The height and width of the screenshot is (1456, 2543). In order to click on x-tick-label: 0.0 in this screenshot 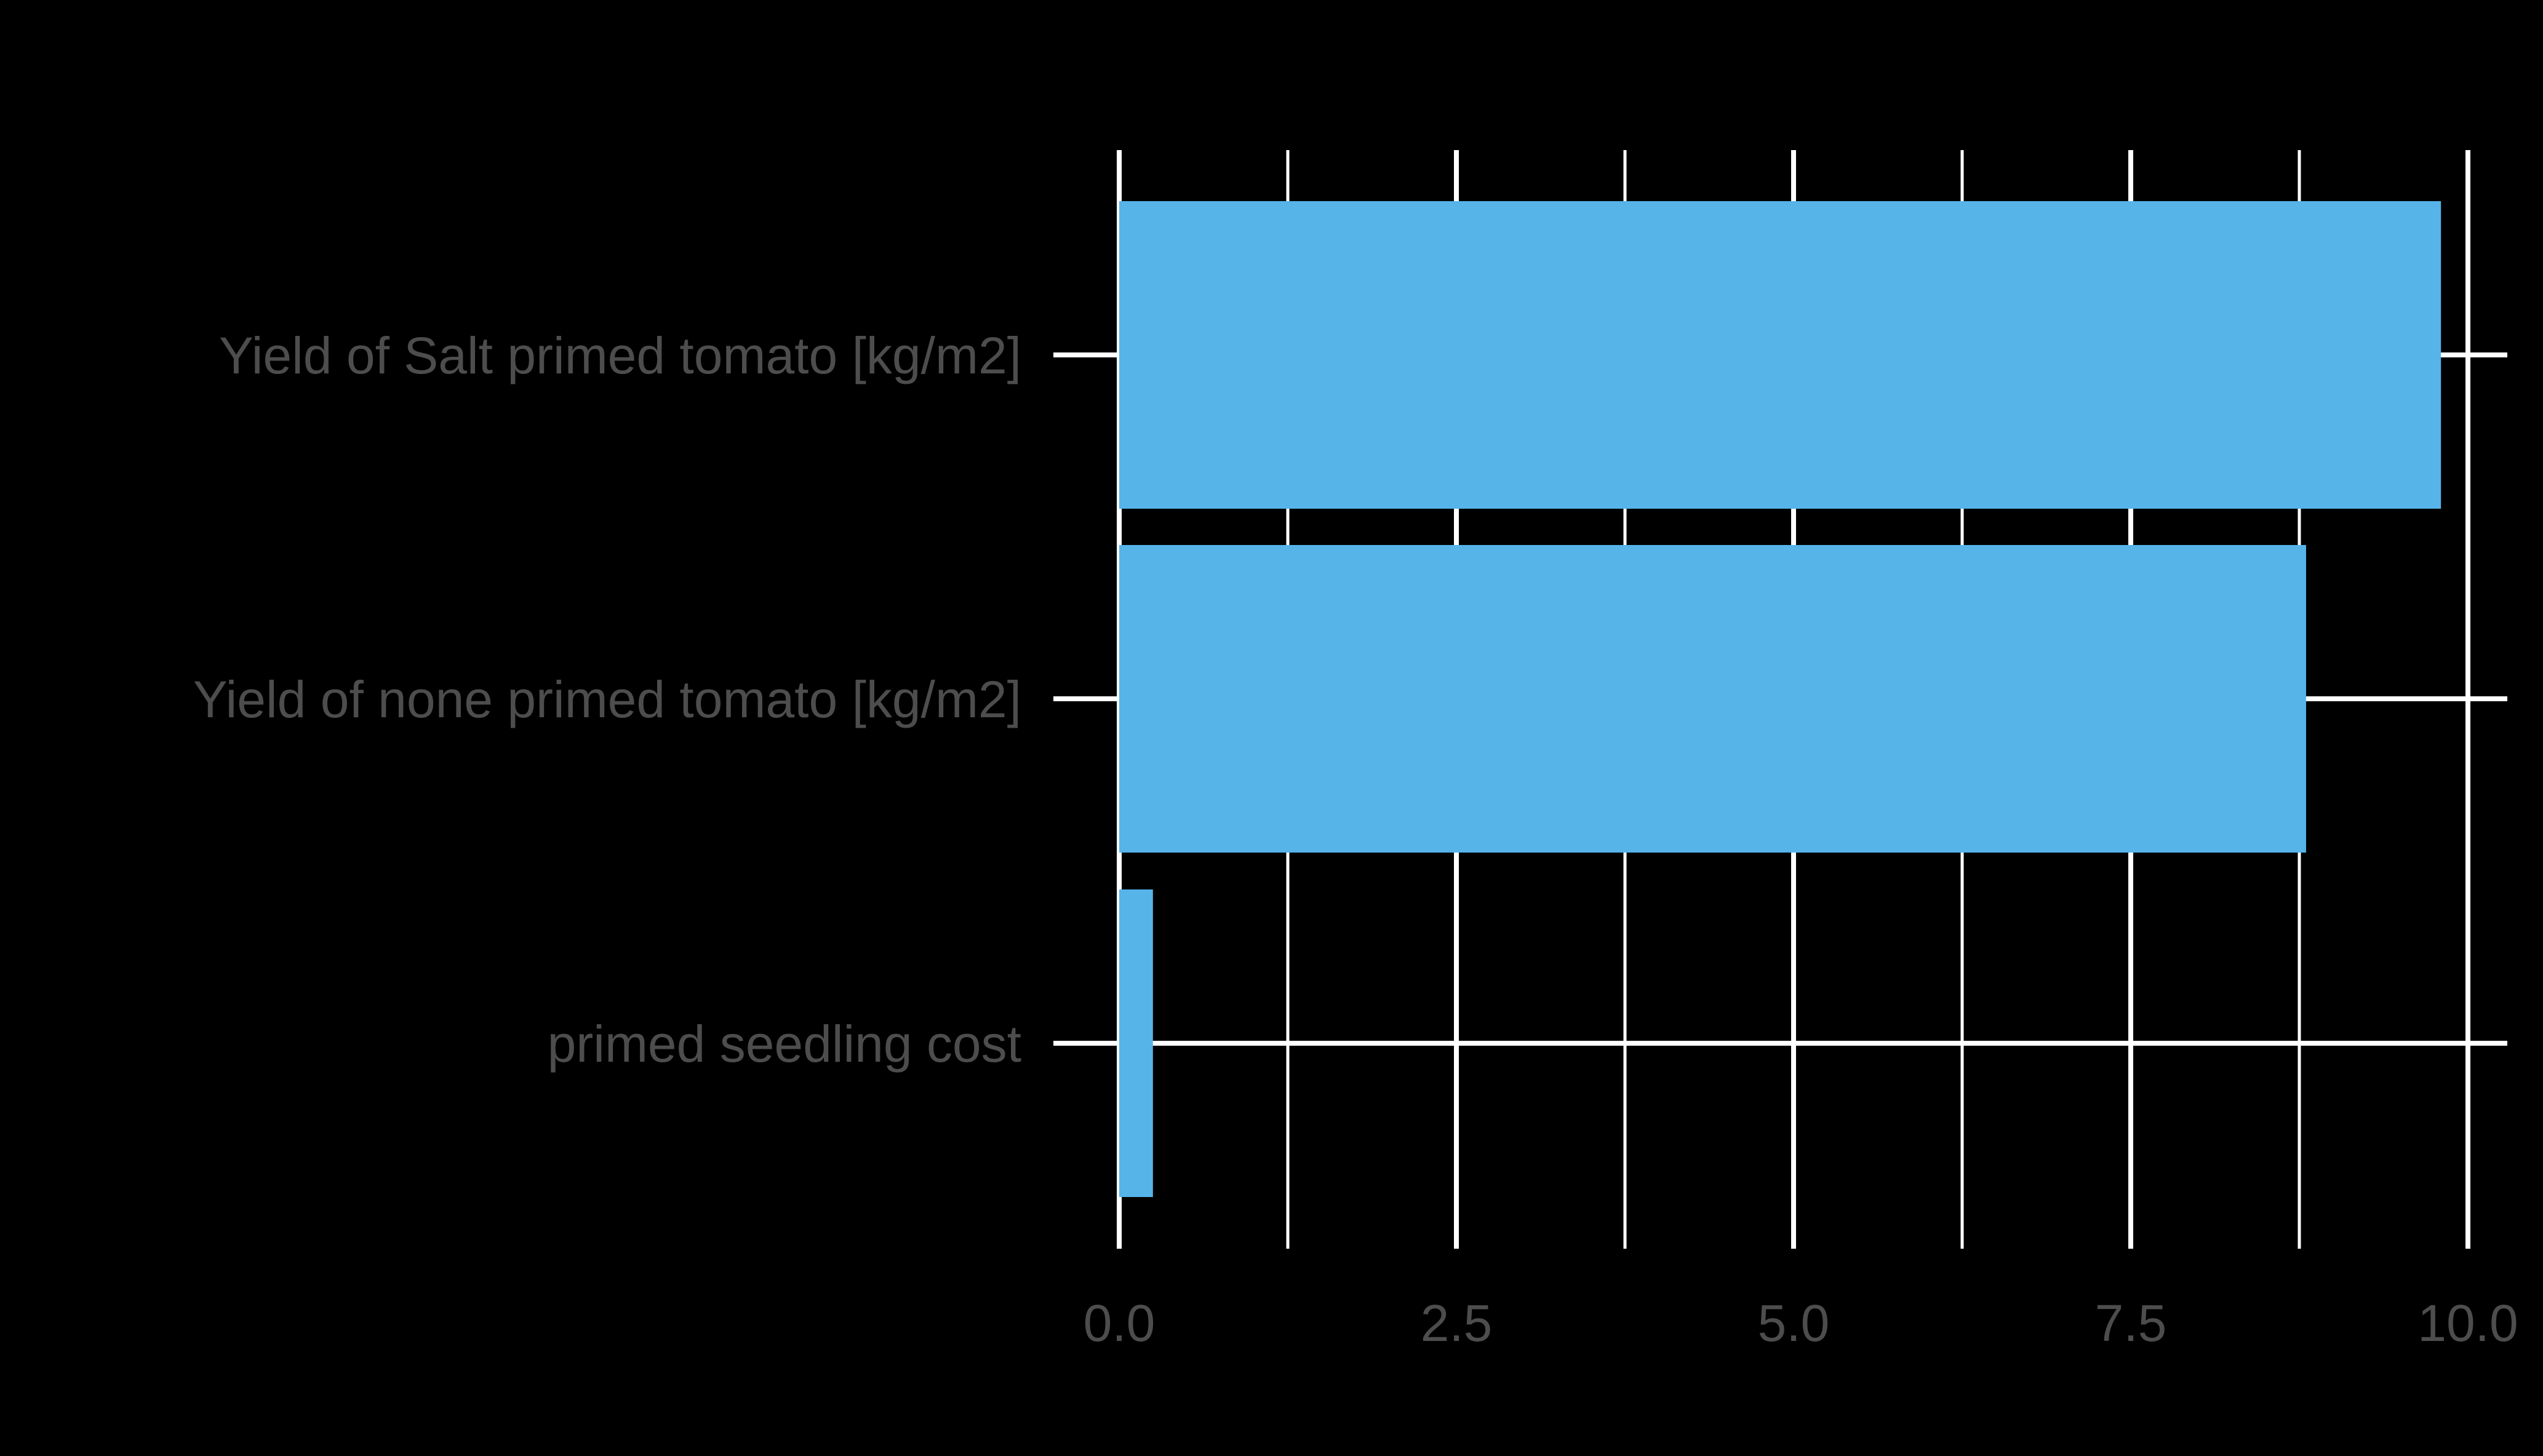, I will do `click(1120, 1323)`.